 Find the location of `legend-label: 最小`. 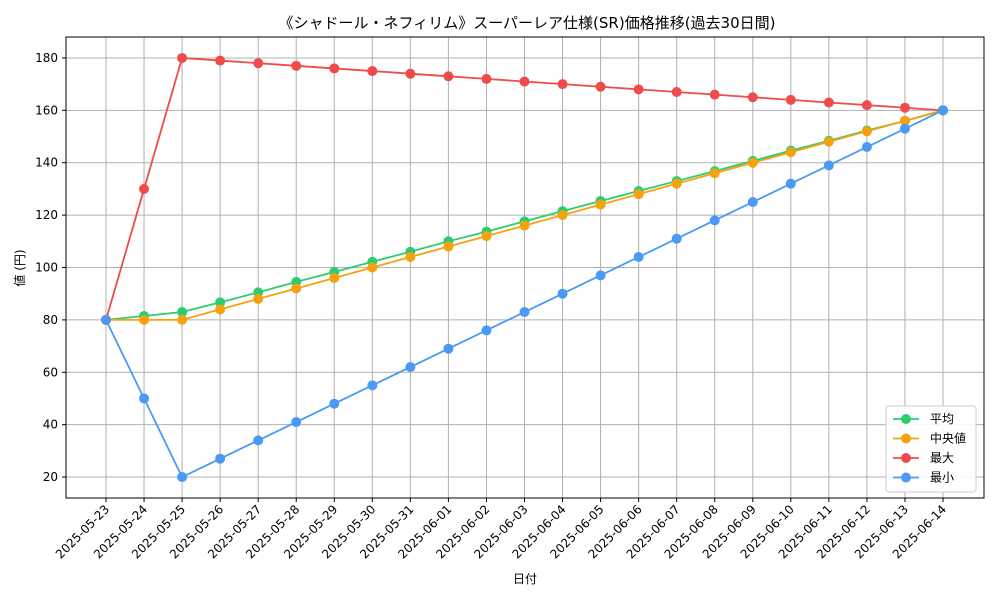

legend-label: 最小 is located at coordinates (942, 478).